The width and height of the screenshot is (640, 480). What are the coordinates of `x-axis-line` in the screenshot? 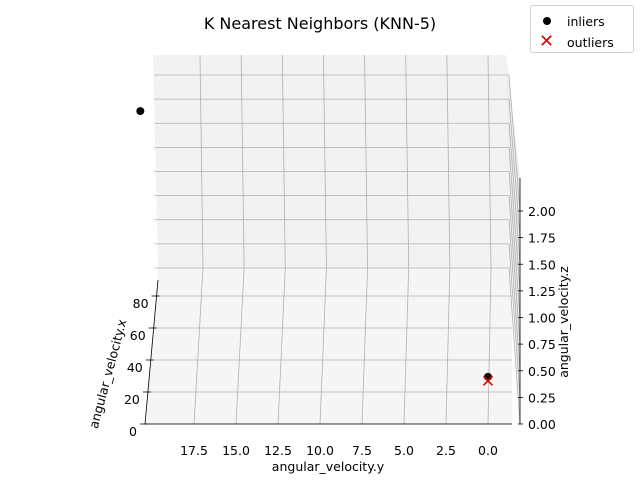 It's located at (151, 352).